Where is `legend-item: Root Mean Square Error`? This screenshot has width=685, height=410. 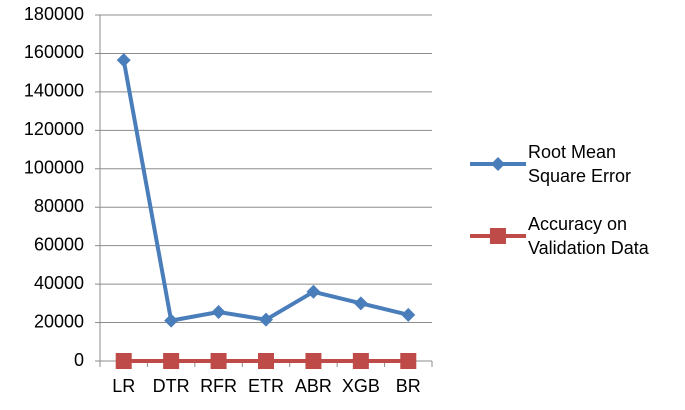
legend-item: Root Mean Square Error is located at coordinates (575, 164).